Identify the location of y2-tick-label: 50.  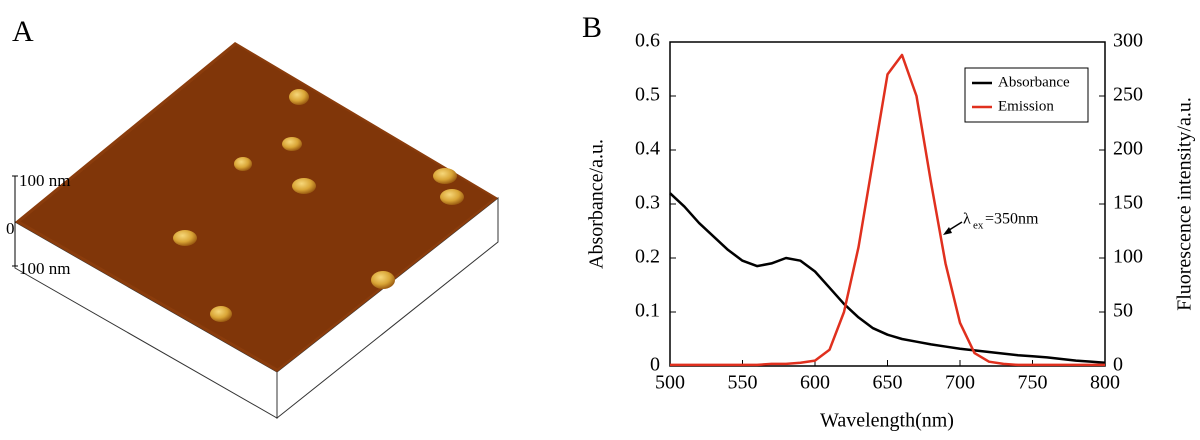
(1123, 311).